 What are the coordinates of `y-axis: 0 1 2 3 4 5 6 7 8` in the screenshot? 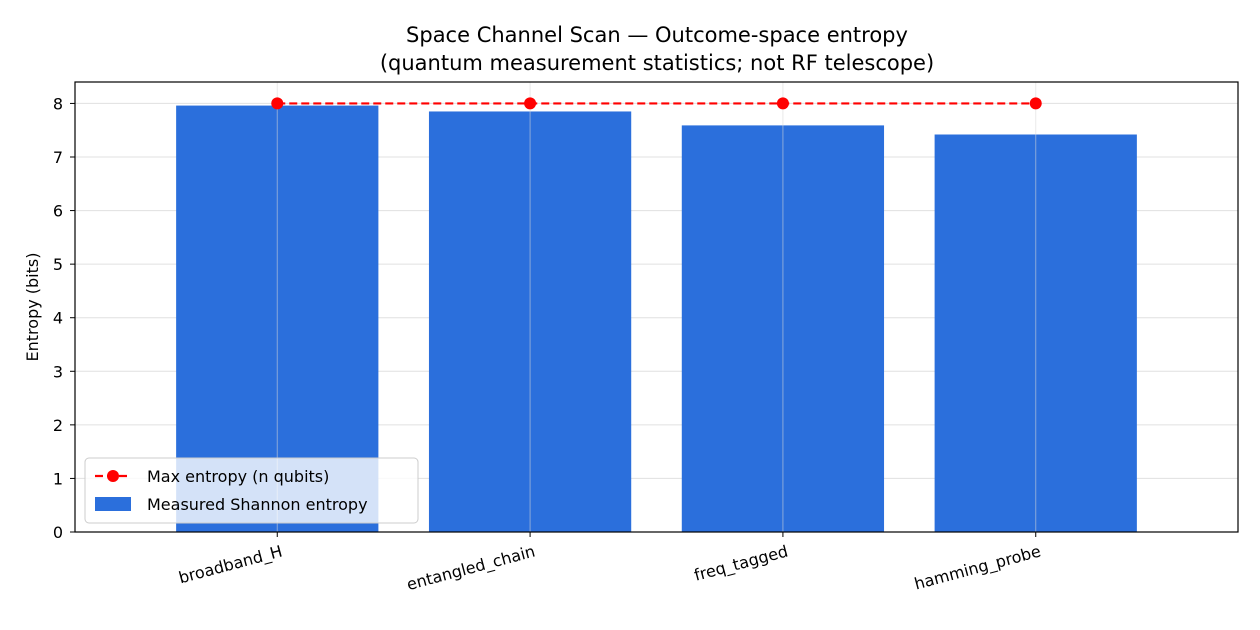 It's located at (64, 318).